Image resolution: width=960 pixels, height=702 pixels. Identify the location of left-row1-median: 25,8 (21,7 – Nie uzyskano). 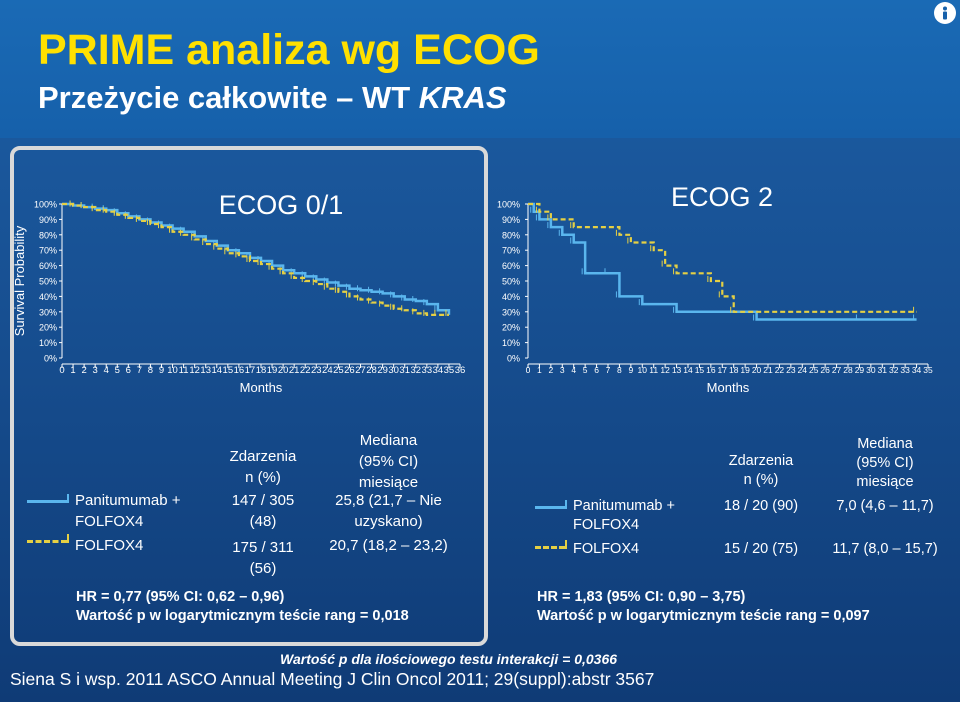
(388, 511).